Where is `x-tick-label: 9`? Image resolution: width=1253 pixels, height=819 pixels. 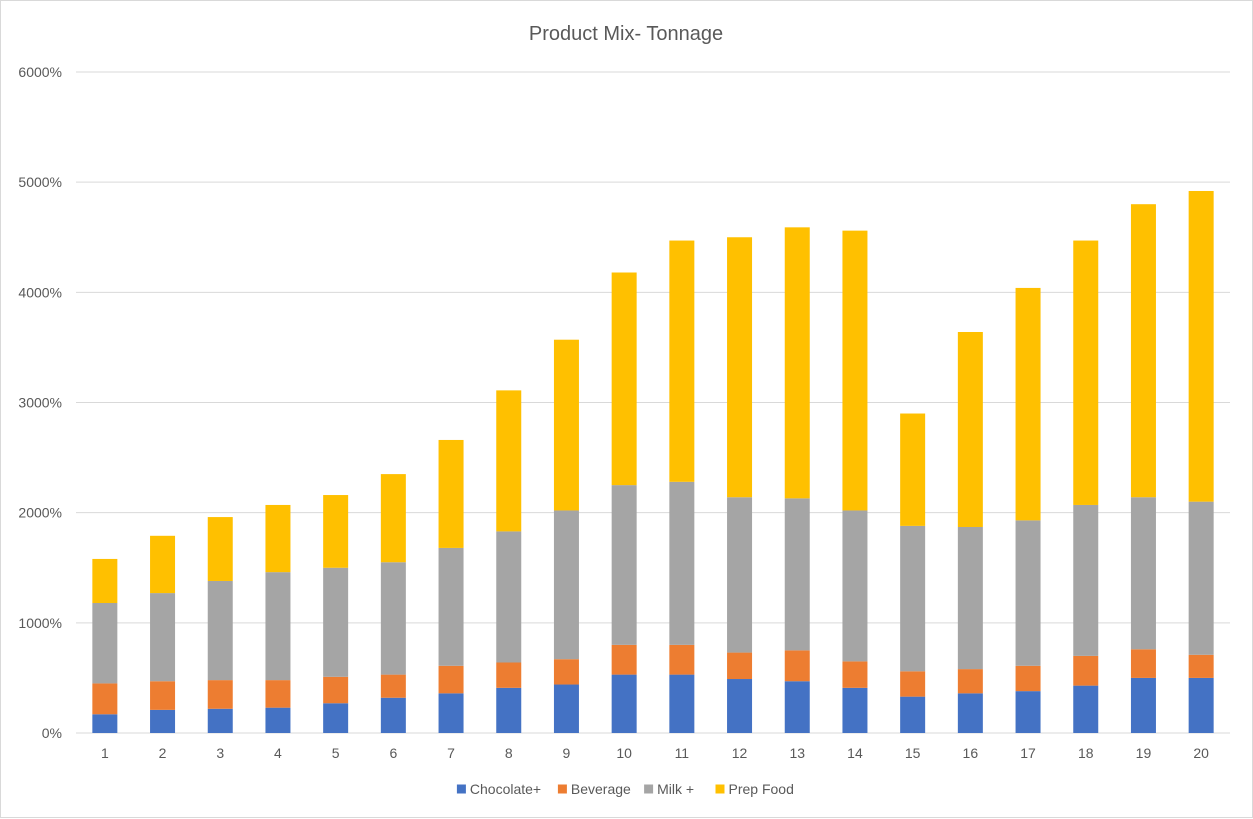 x-tick-label: 9 is located at coordinates (567, 753).